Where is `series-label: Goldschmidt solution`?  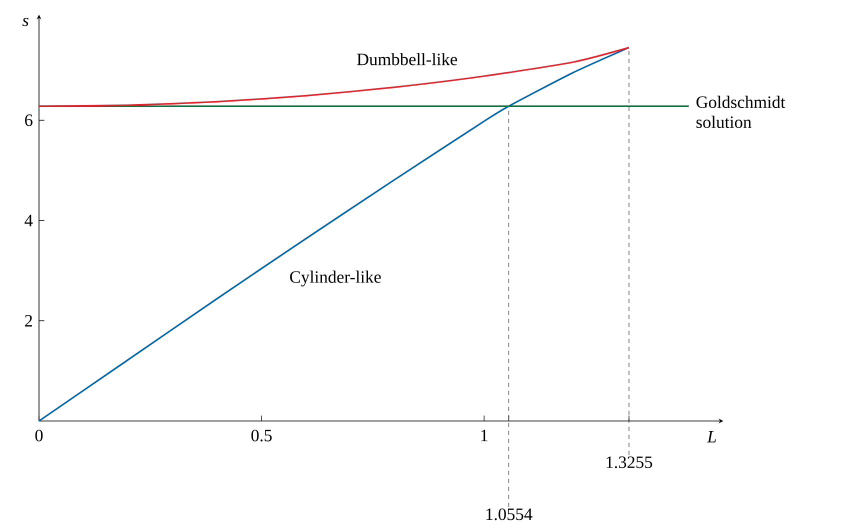
series-label: Goldschmidt solution is located at coordinates (741, 112).